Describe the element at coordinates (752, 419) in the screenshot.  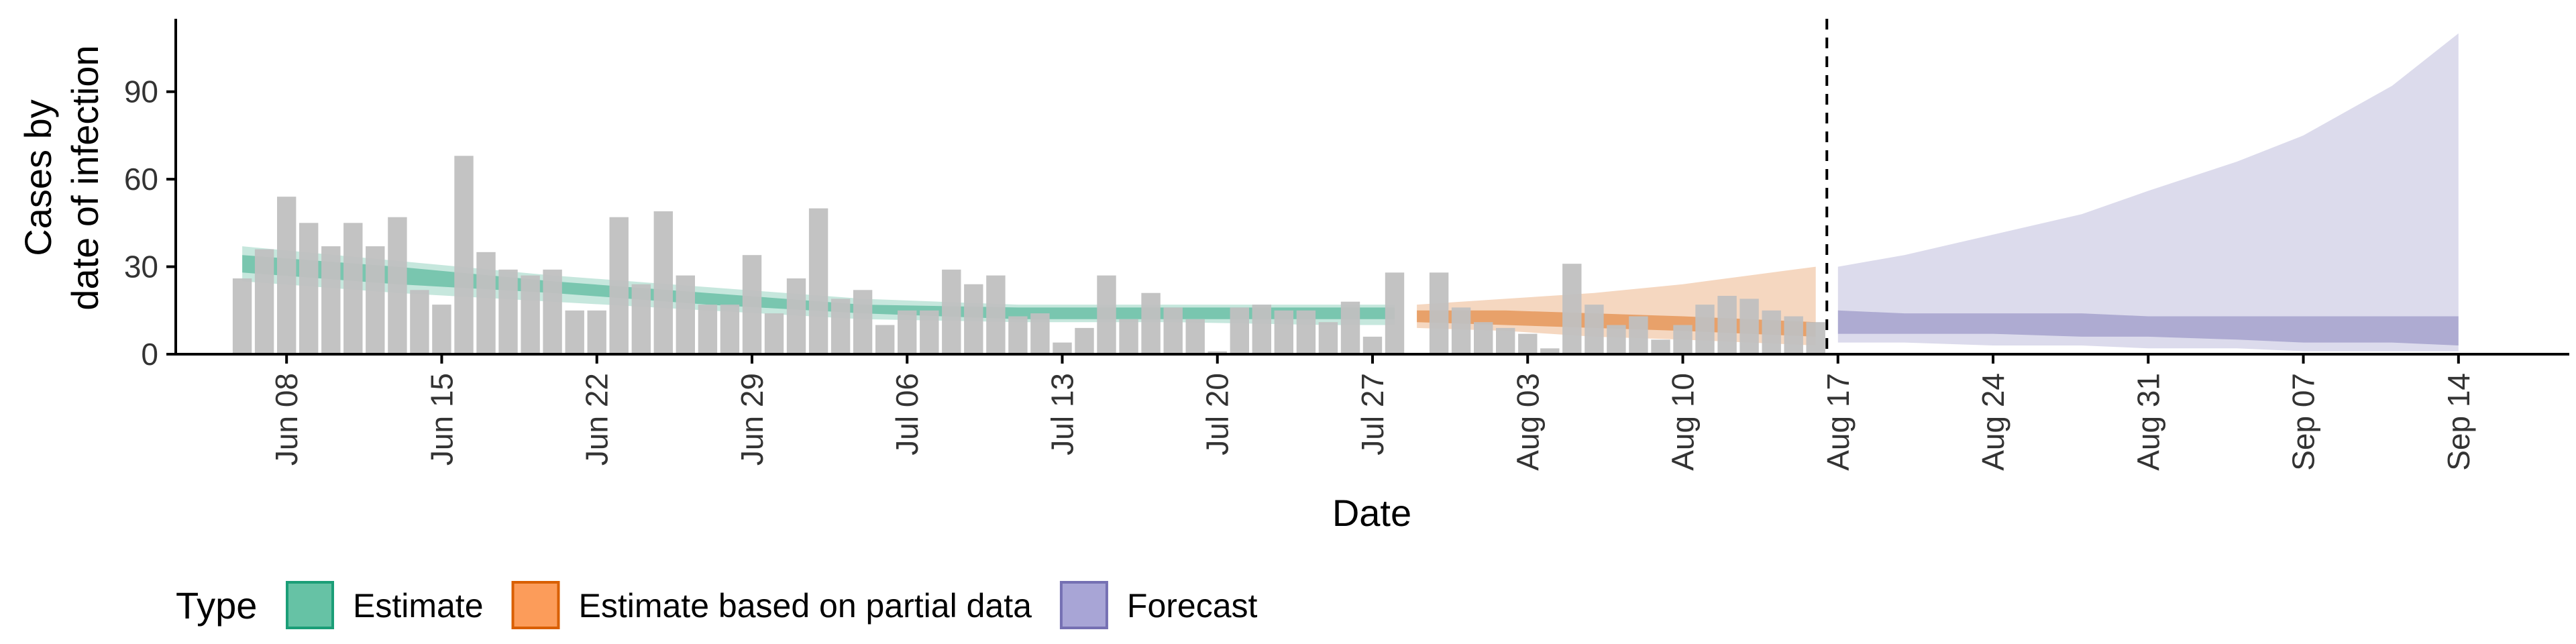
I see `x-tick-label: Jun 29` at that location.